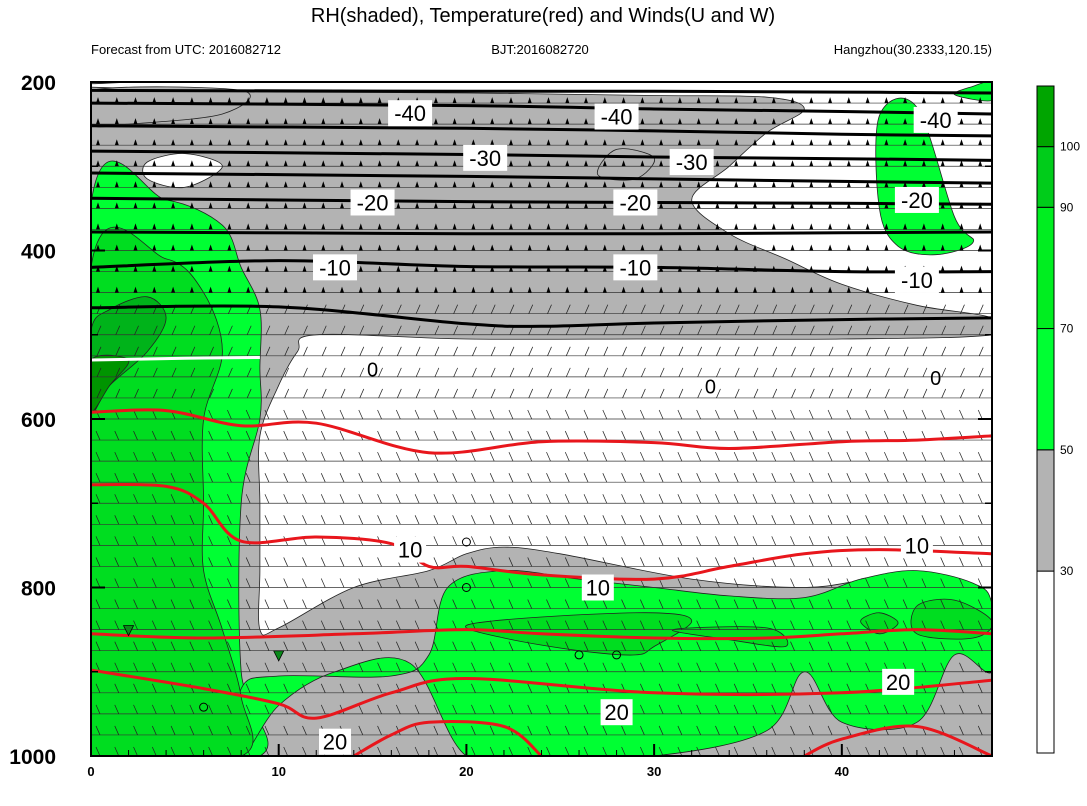 The image size is (1087, 806). What do you see at coordinates (579, 655) in the screenshot?
I see `small-contour-marker` at bounding box center [579, 655].